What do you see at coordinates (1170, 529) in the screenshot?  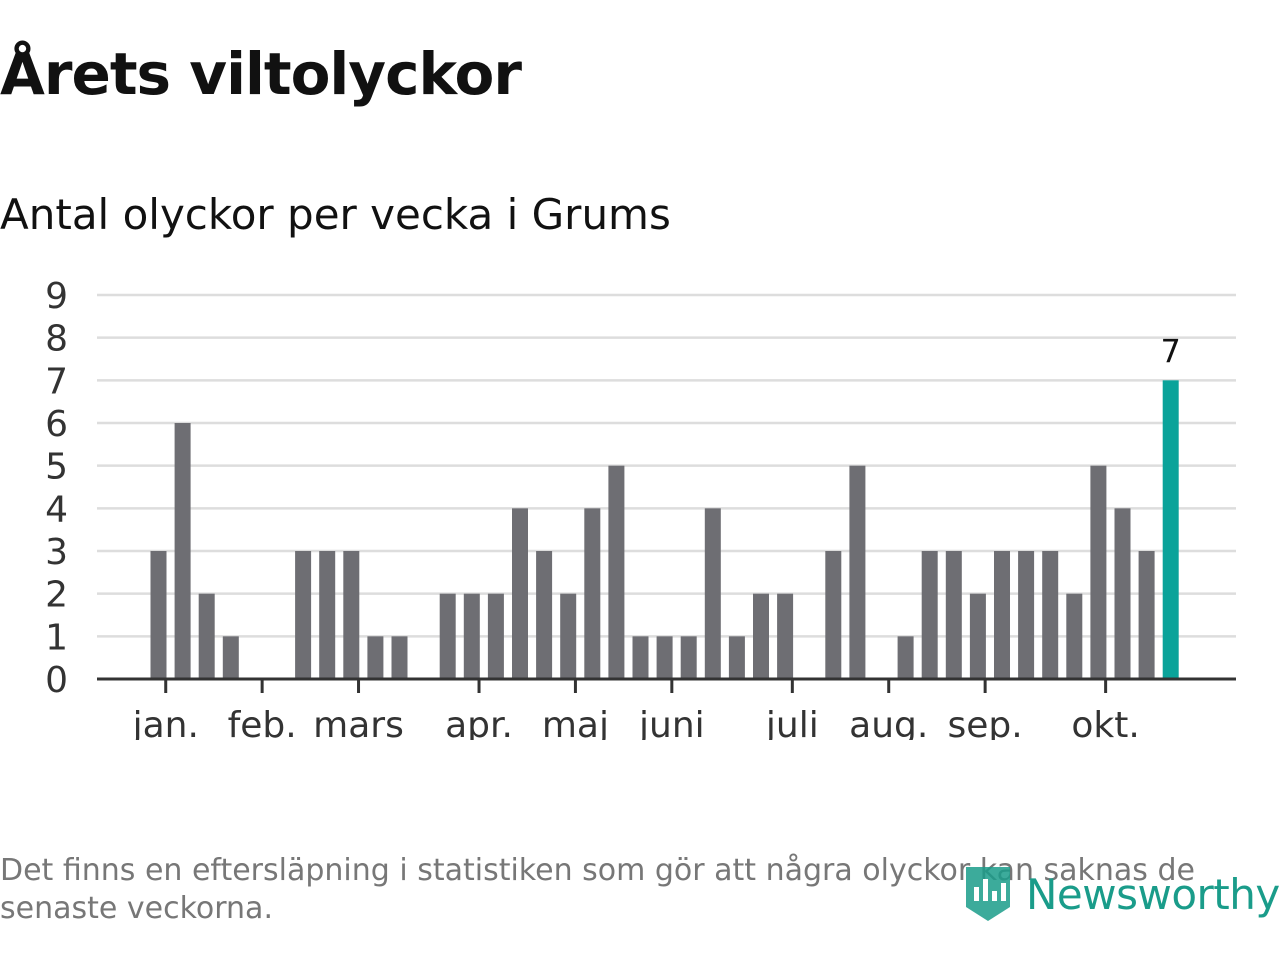 I see `bar-highlight` at bounding box center [1170, 529].